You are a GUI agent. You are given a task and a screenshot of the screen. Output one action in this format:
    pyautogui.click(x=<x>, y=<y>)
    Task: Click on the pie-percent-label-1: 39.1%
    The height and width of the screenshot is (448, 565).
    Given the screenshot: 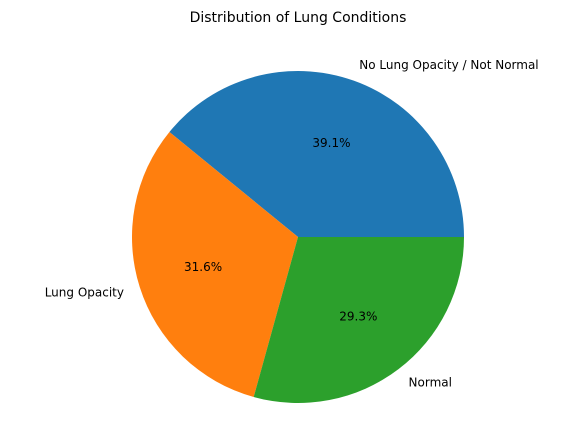 What is the action you would take?
    pyautogui.click(x=331, y=143)
    